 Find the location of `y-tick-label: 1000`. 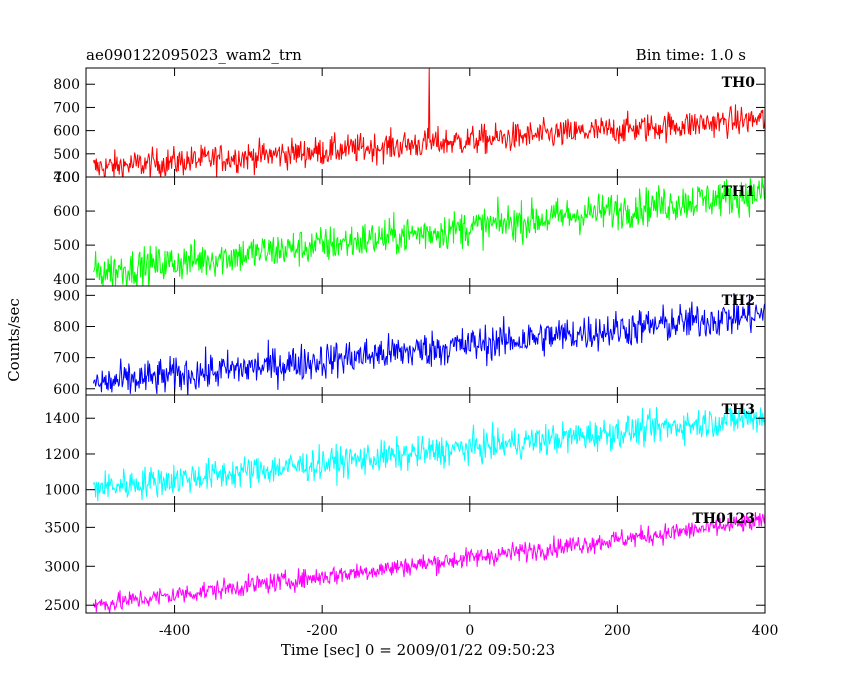

y-tick-label: 1000 is located at coordinates (62, 491).